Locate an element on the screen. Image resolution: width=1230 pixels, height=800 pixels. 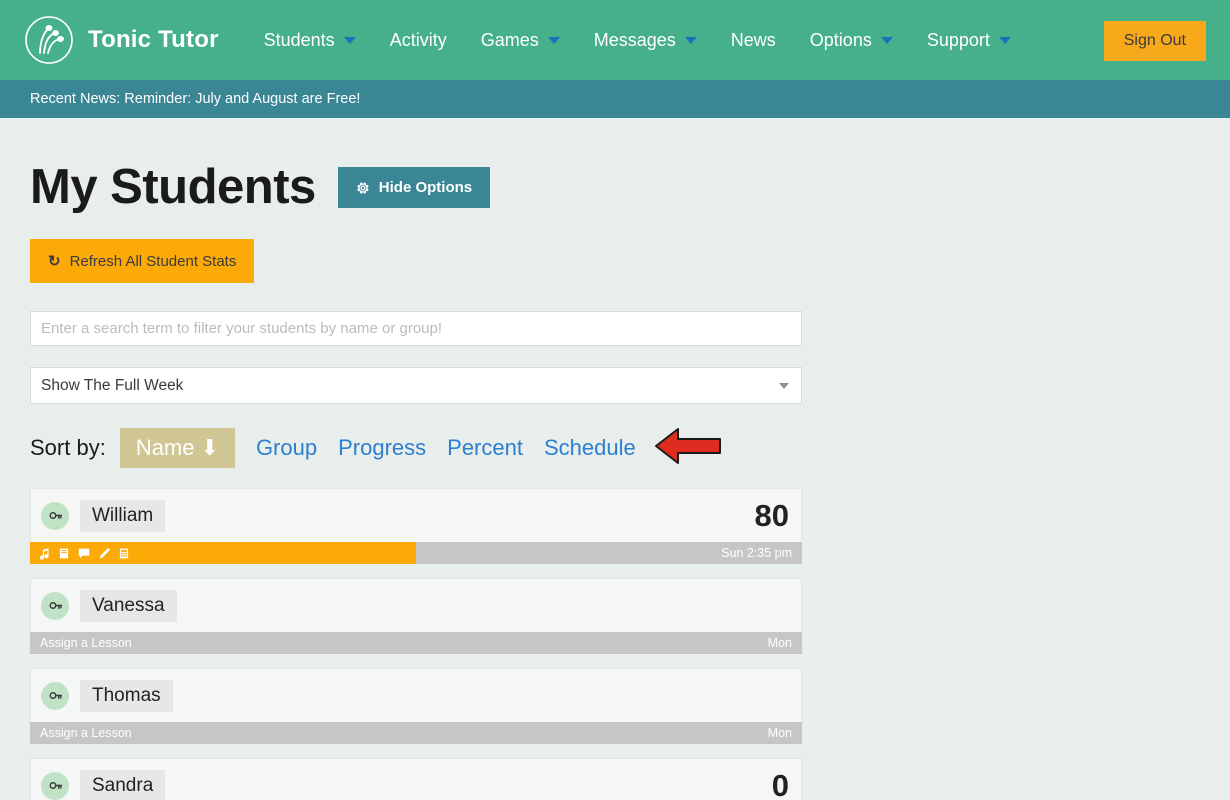
nav-label: Students is located at coordinates (299, 39).